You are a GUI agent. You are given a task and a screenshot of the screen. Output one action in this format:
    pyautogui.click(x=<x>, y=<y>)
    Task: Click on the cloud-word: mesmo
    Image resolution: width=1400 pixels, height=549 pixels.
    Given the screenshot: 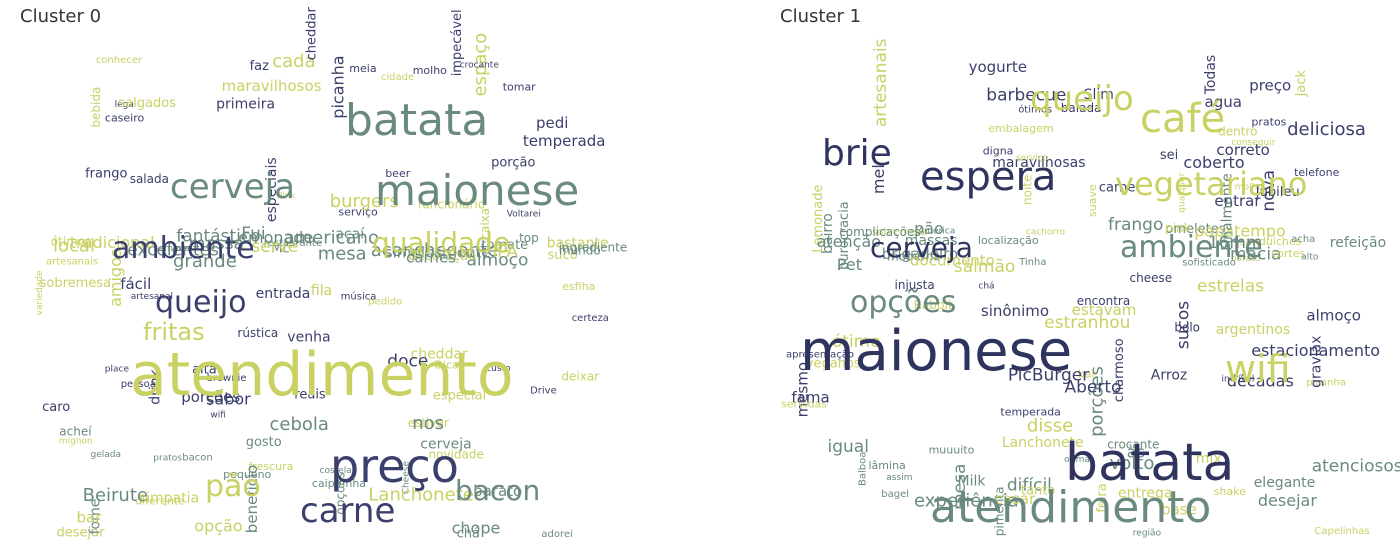 What is the action you would take?
    pyautogui.click(x=803, y=389)
    